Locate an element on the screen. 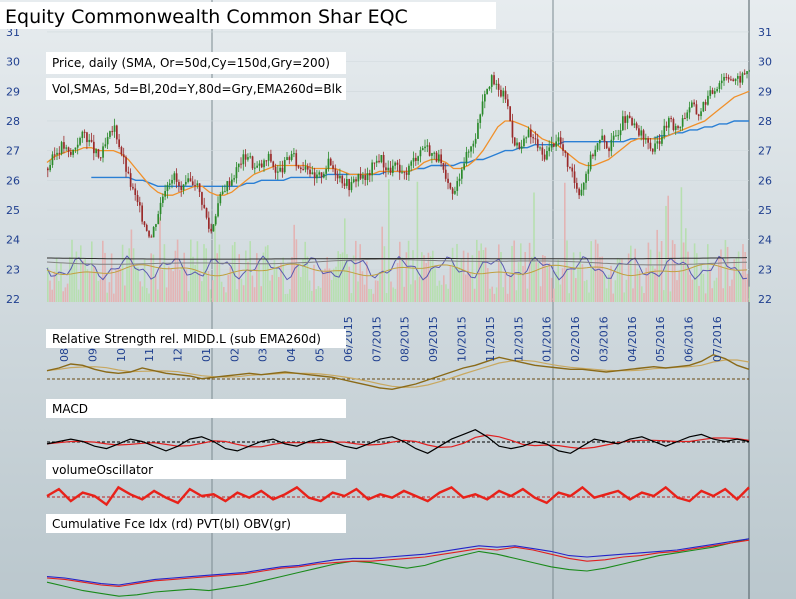 Image resolution: width=796 pixels, height=599 pixels. rs-label-box is located at coordinates (196, 338).